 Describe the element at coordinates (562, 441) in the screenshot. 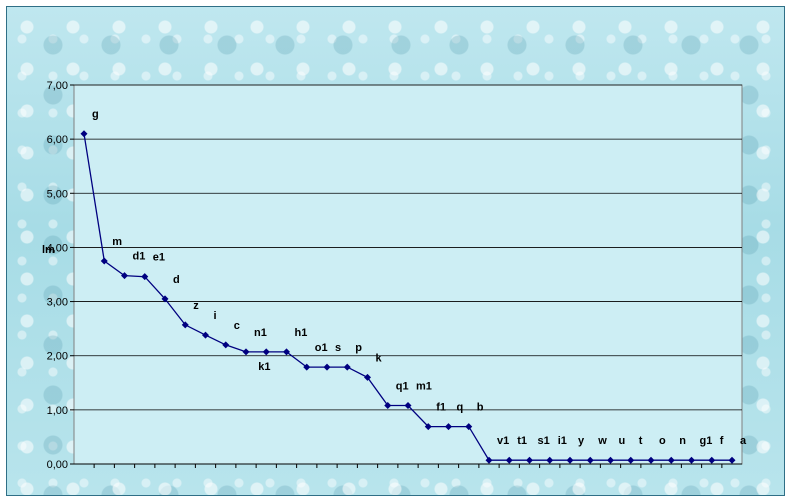

I see `data-label: i1` at that location.